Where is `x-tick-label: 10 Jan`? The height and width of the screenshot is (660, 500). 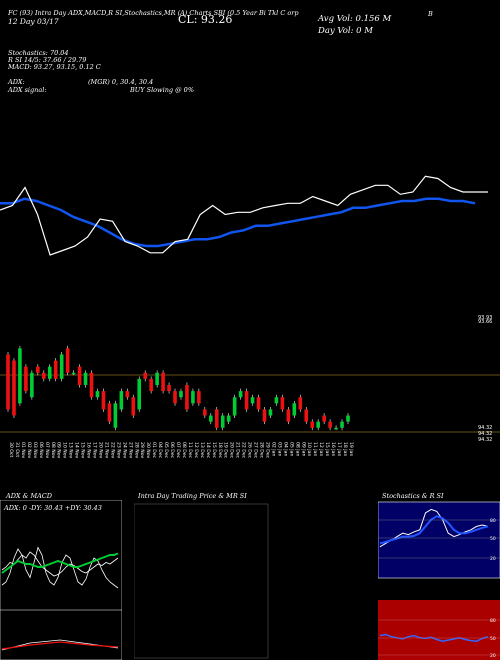 x-tick-label: 10 Jan is located at coordinates (309, 449).